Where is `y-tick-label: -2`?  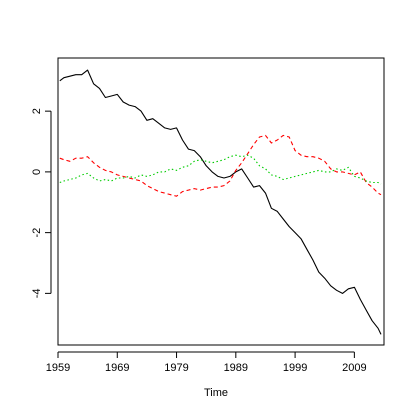
y-tick-label: -2 is located at coordinates (37, 233).